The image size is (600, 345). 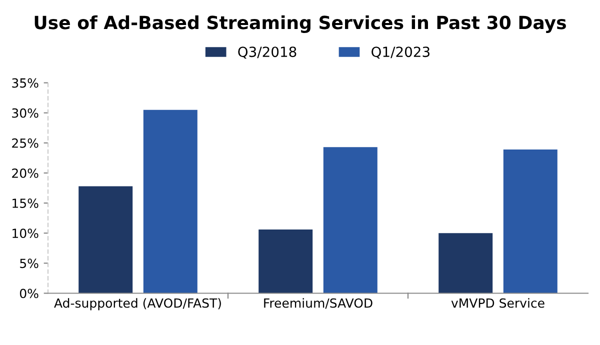 I want to click on y-tick-label: 0%, so click(x=29, y=293).